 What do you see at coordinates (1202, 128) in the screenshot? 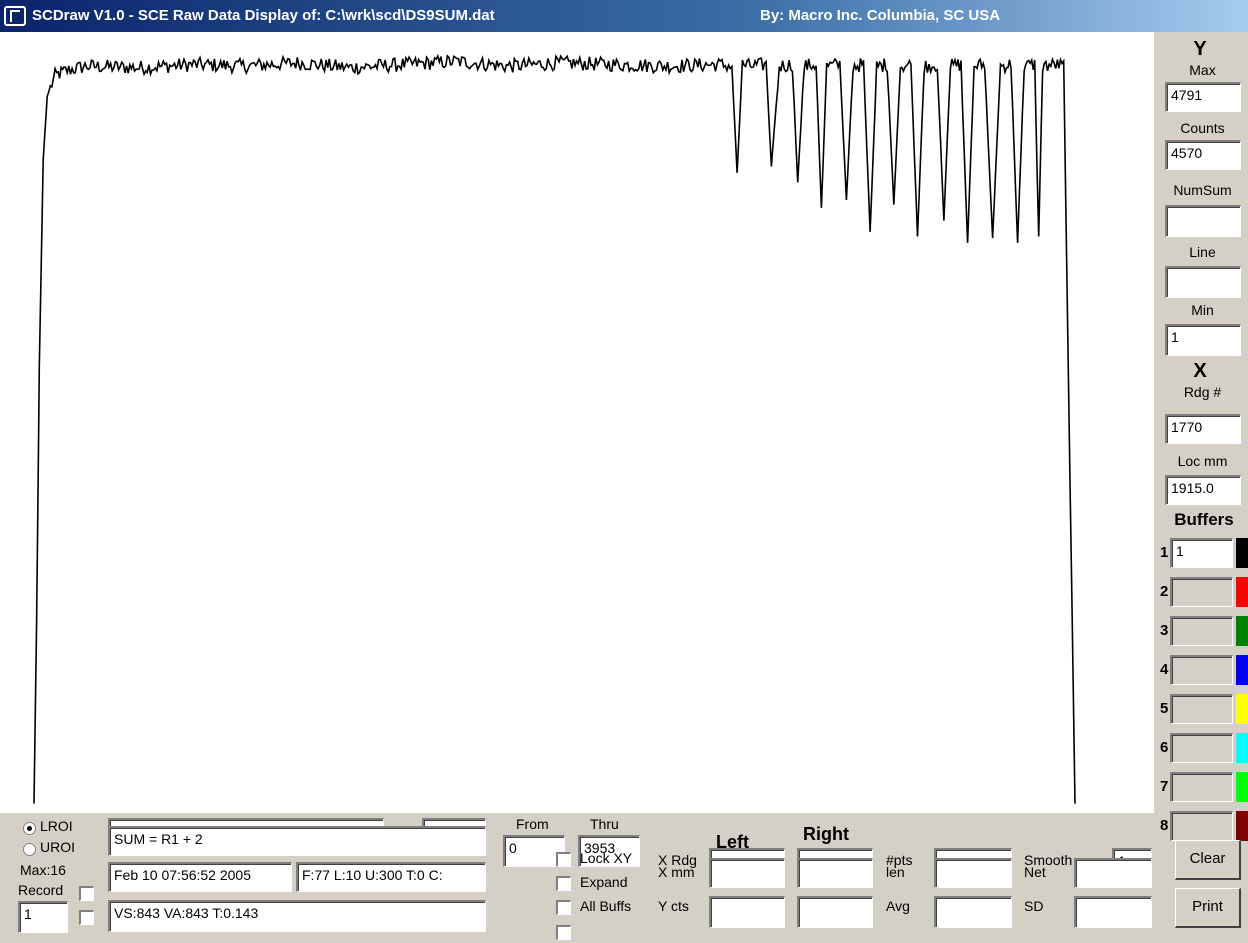
I see `counts-label: Counts` at bounding box center [1202, 128].